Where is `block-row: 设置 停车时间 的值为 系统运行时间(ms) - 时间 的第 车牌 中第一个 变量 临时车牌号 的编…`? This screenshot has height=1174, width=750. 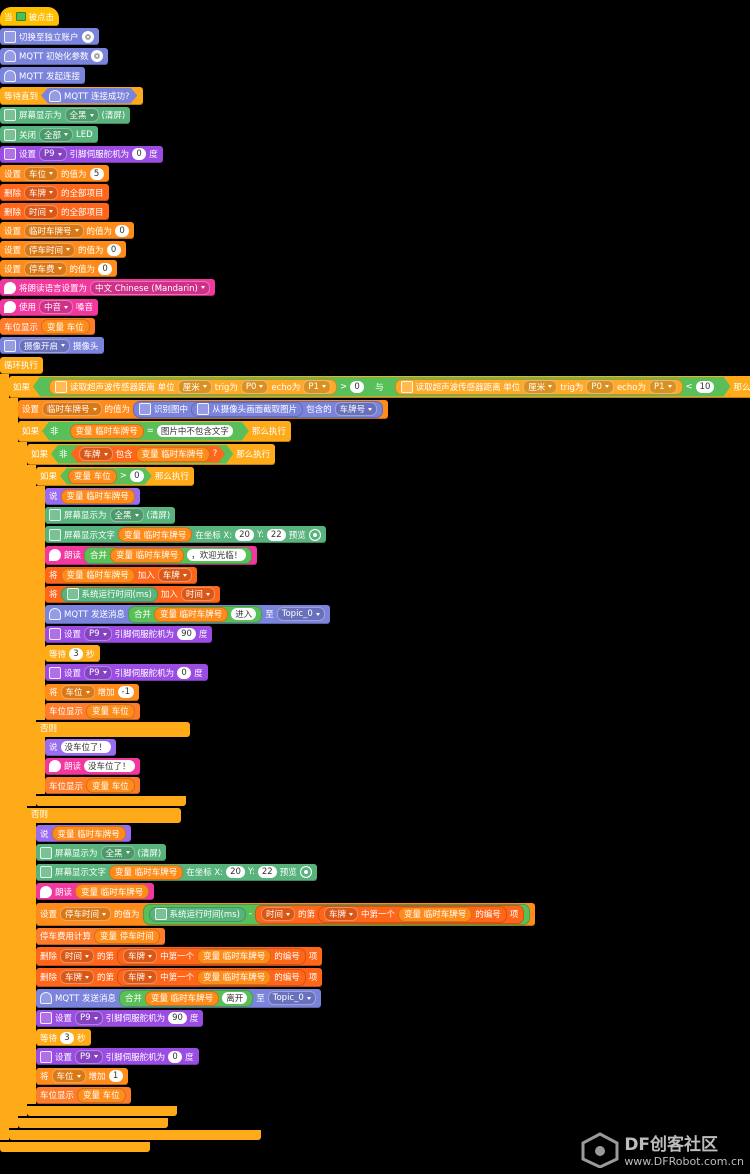
block-row: 设置 停车时间 的值为 系统运行时间(ms) - 时间 的第 车牌 中第一个 变量 临时车牌号 的编… is located at coordinates (393, 914).